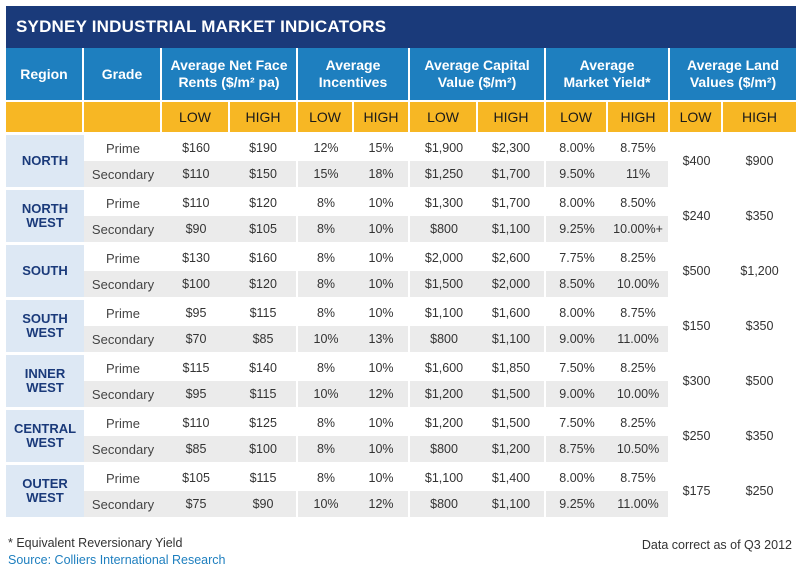 The image size is (800, 588). Describe the element at coordinates (196, 311) in the screenshot. I see `value-cell: $95` at that location.